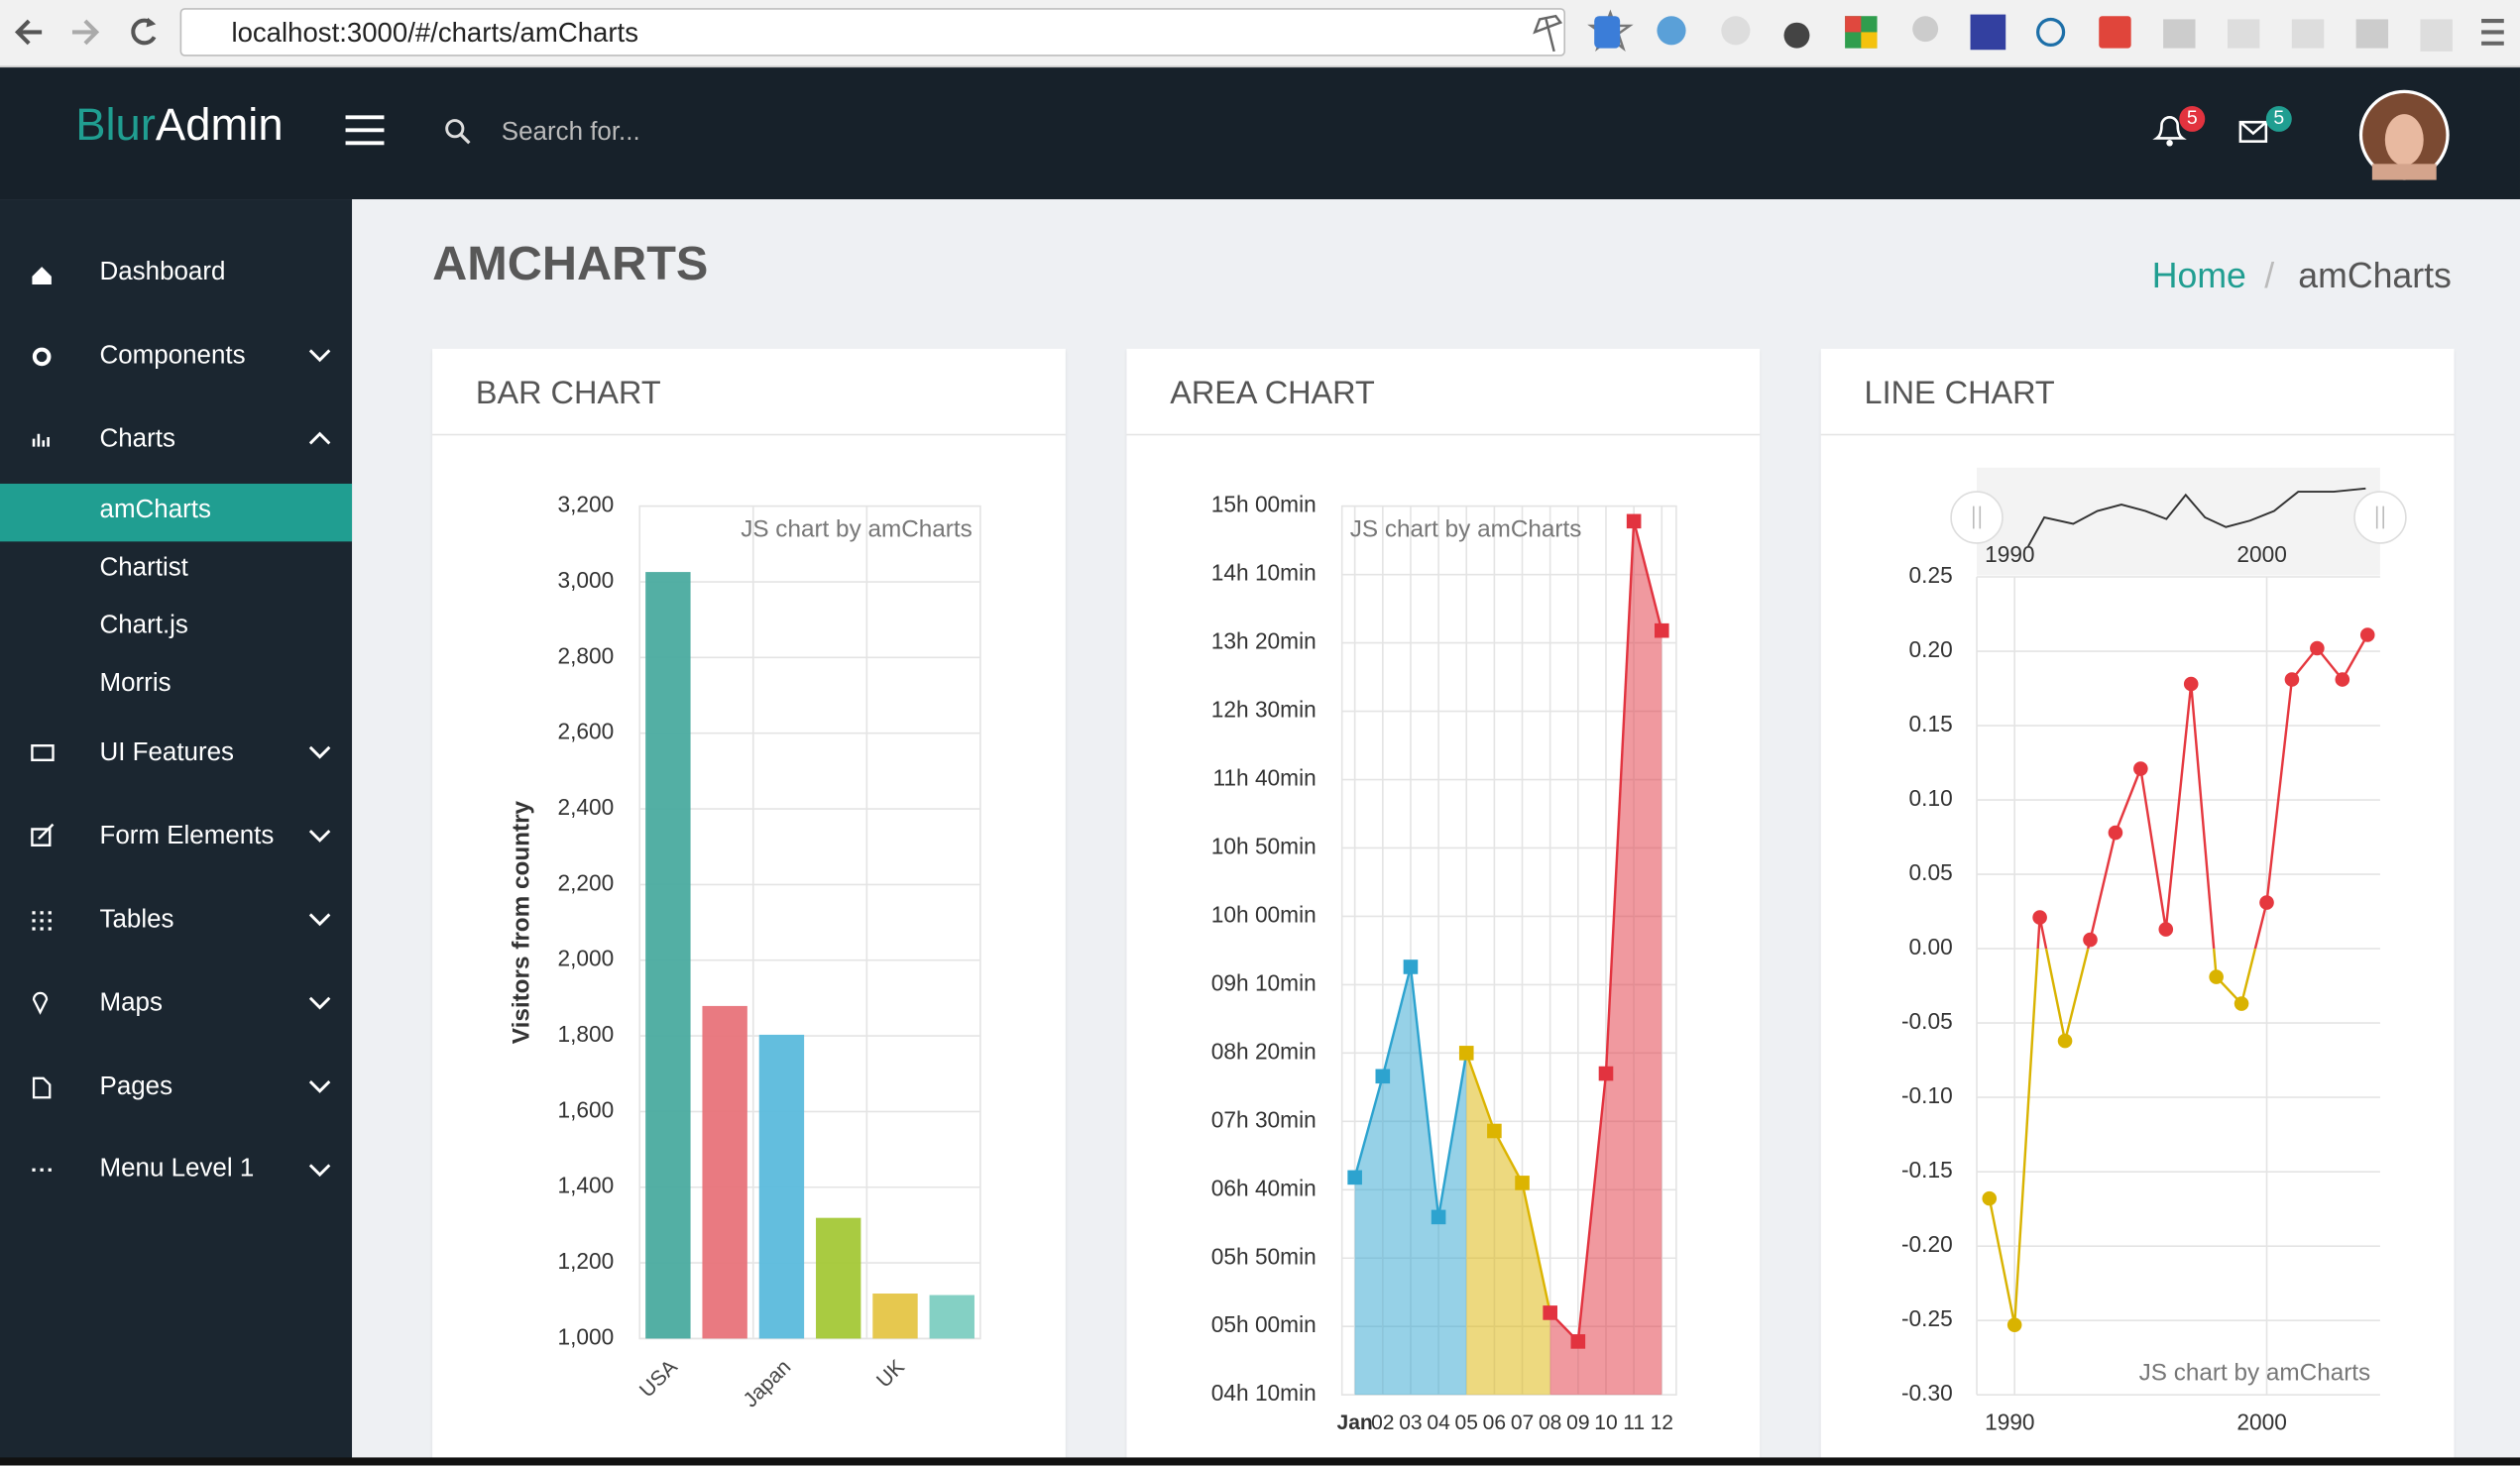  Describe the element at coordinates (586, 731) in the screenshot. I see `y-tick-label: 2,600` at that location.